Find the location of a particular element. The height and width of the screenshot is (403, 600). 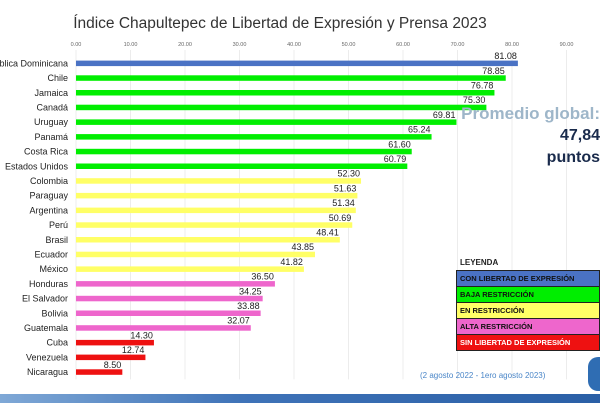

category-label: Colombia is located at coordinates (49, 181).